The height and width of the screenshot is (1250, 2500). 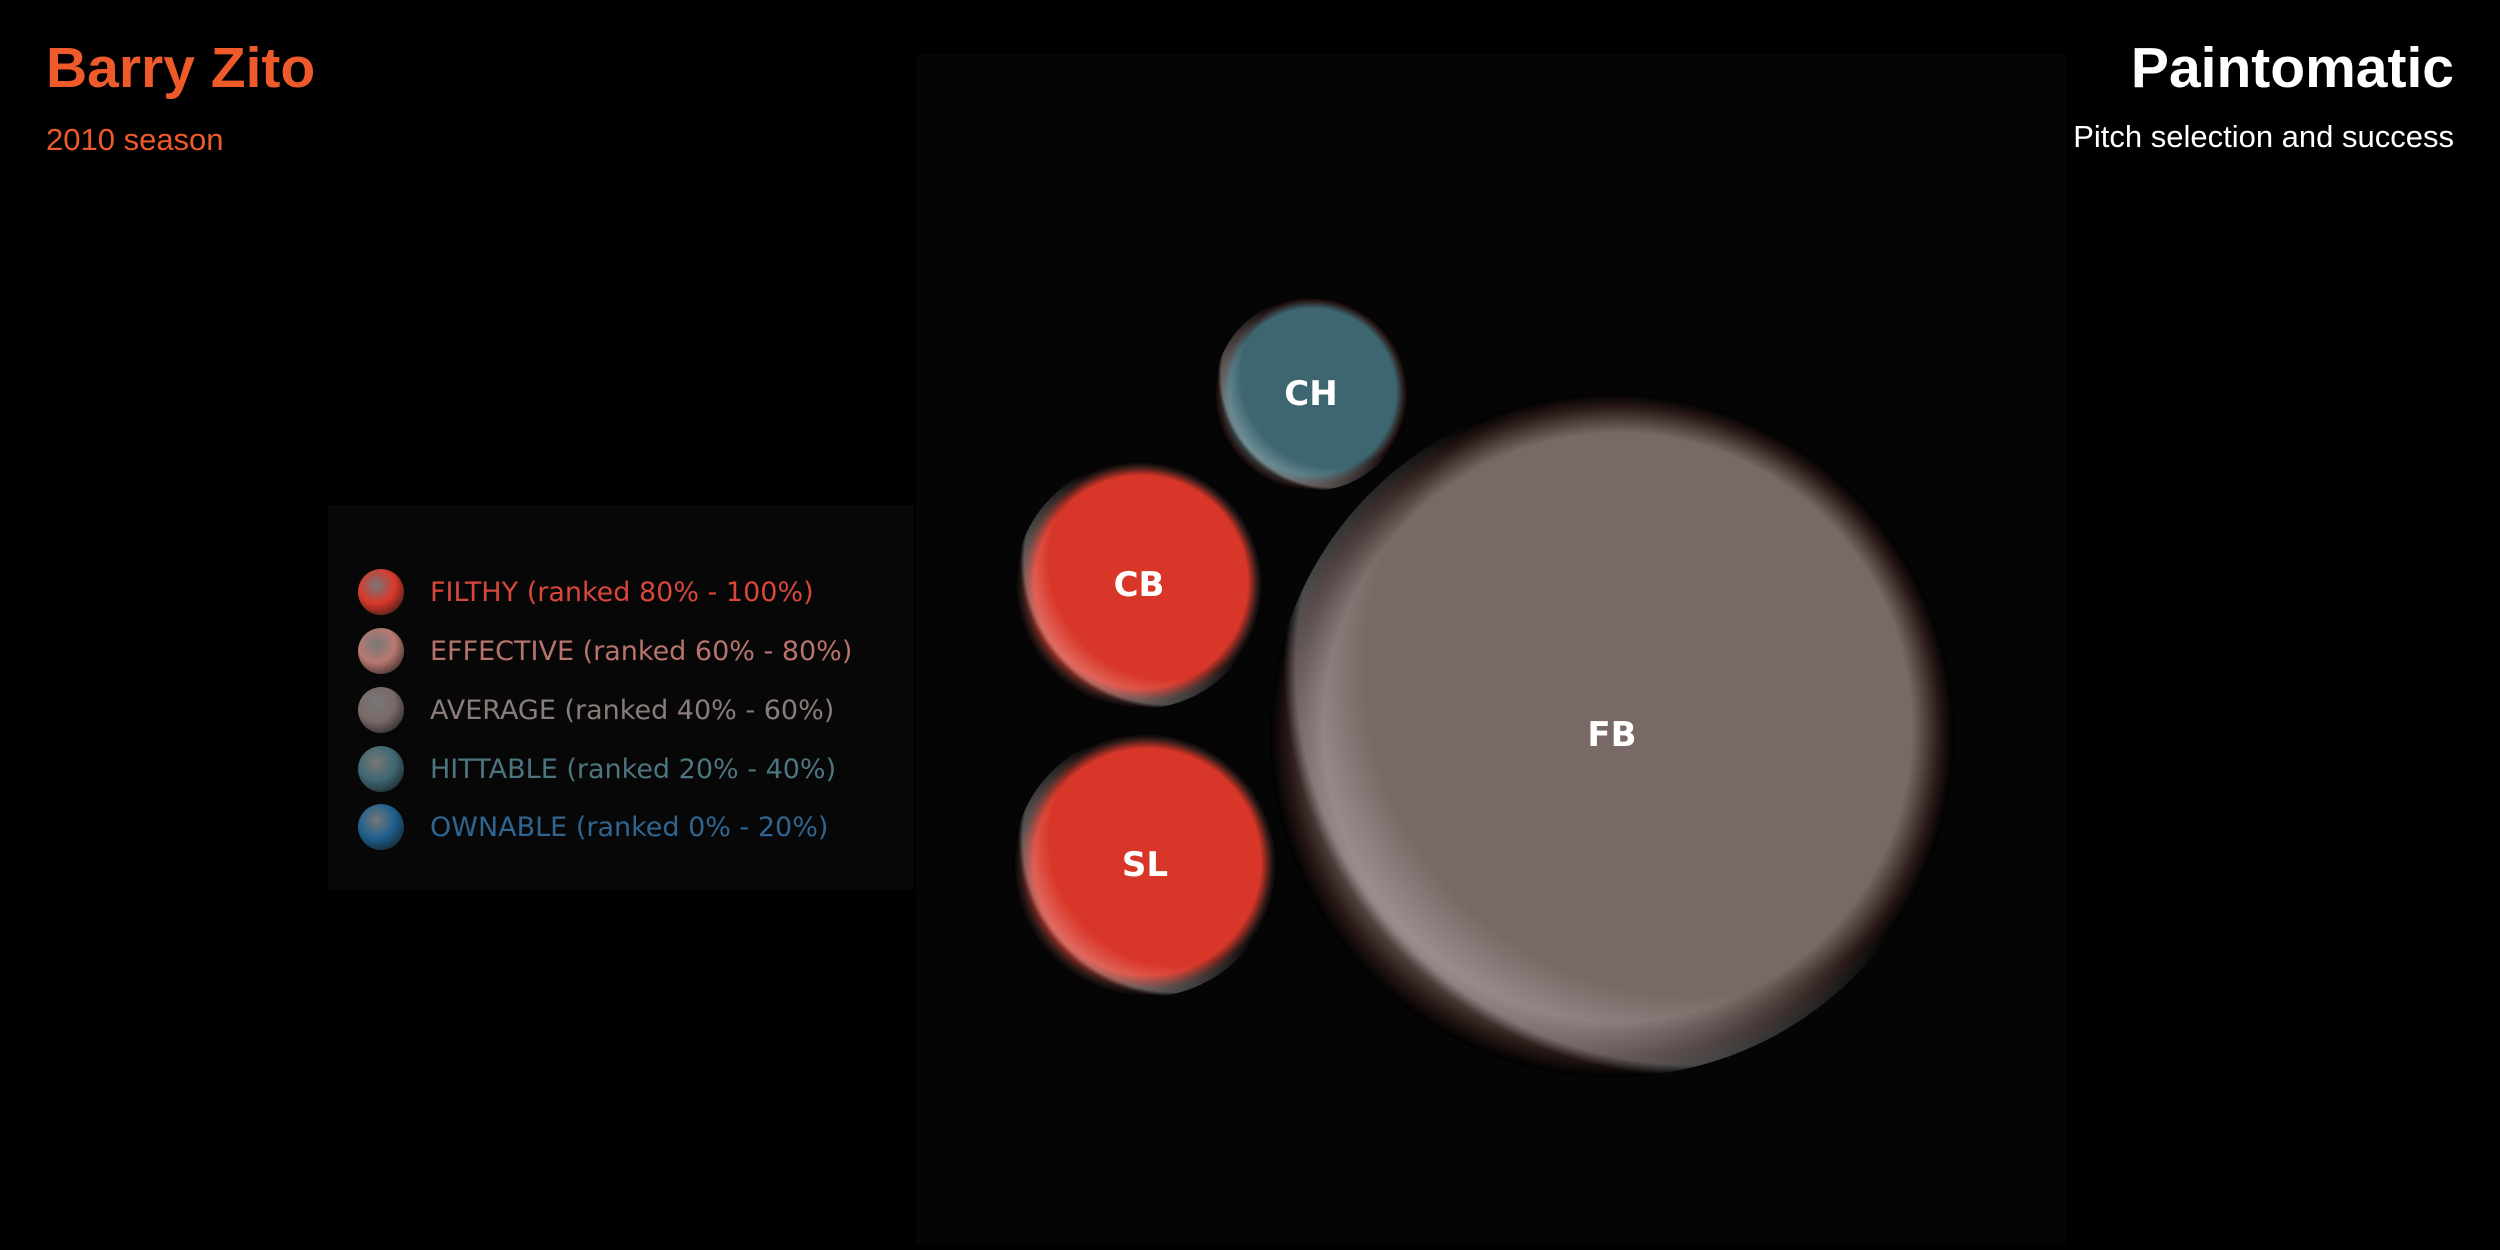 I want to click on app-title: Paintomatic, so click(x=2292, y=68).